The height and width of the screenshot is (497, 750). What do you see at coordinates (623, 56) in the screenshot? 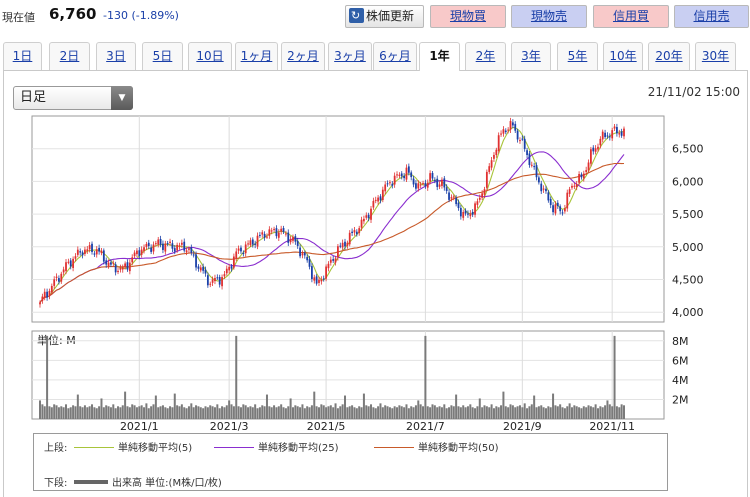
I see `tab-10y: 10年` at bounding box center [623, 56].